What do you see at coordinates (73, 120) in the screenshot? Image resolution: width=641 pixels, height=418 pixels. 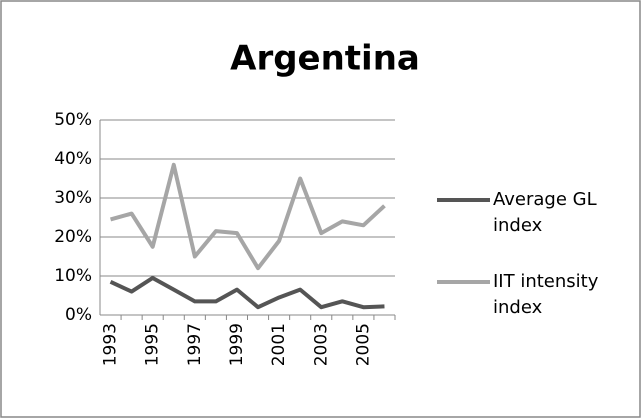 I see `y-tick-label: 50%` at bounding box center [73, 120].